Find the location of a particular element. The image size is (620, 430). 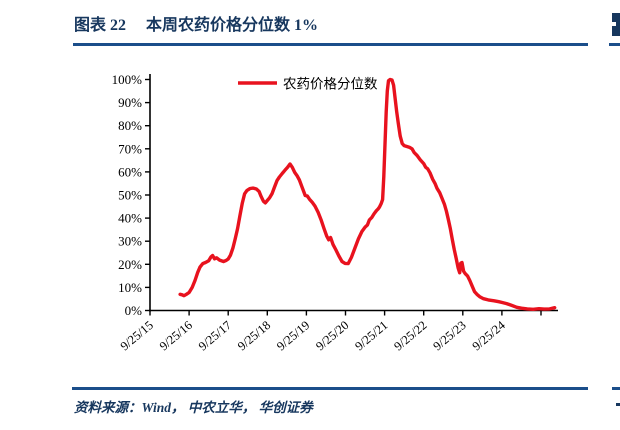

figure-title-row: 图表 22 本周农药价格分位数 1% is located at coordinates (196, 23).